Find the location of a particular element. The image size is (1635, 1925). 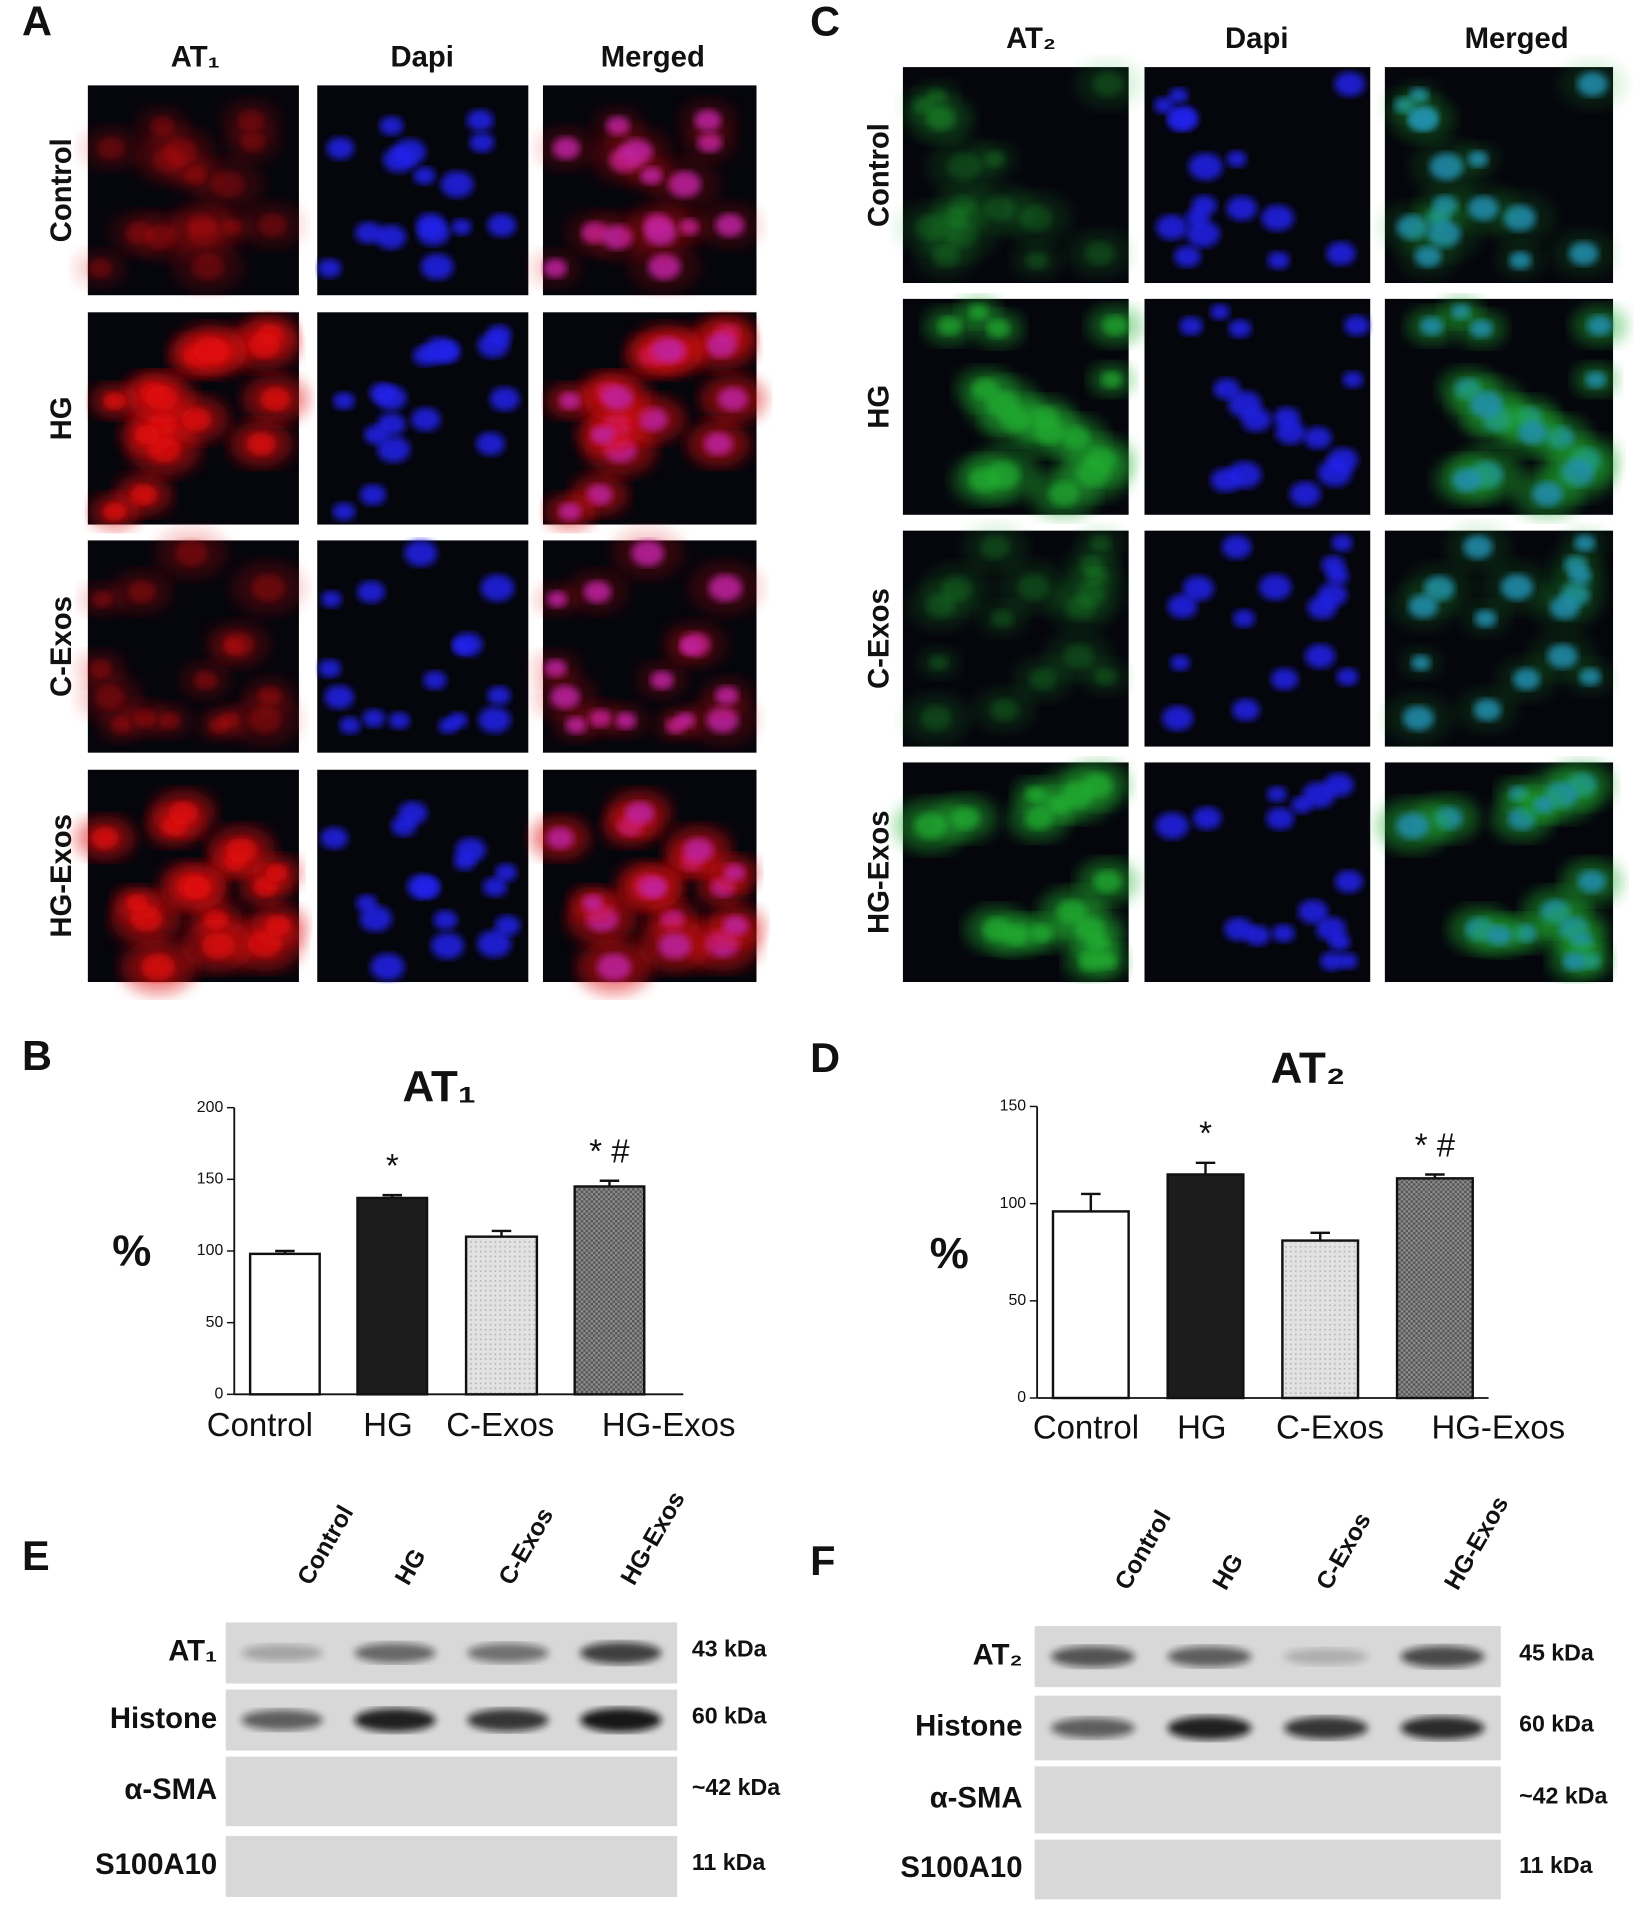

blot-row-label: α-SMA is located at coordinates (976, 1798).